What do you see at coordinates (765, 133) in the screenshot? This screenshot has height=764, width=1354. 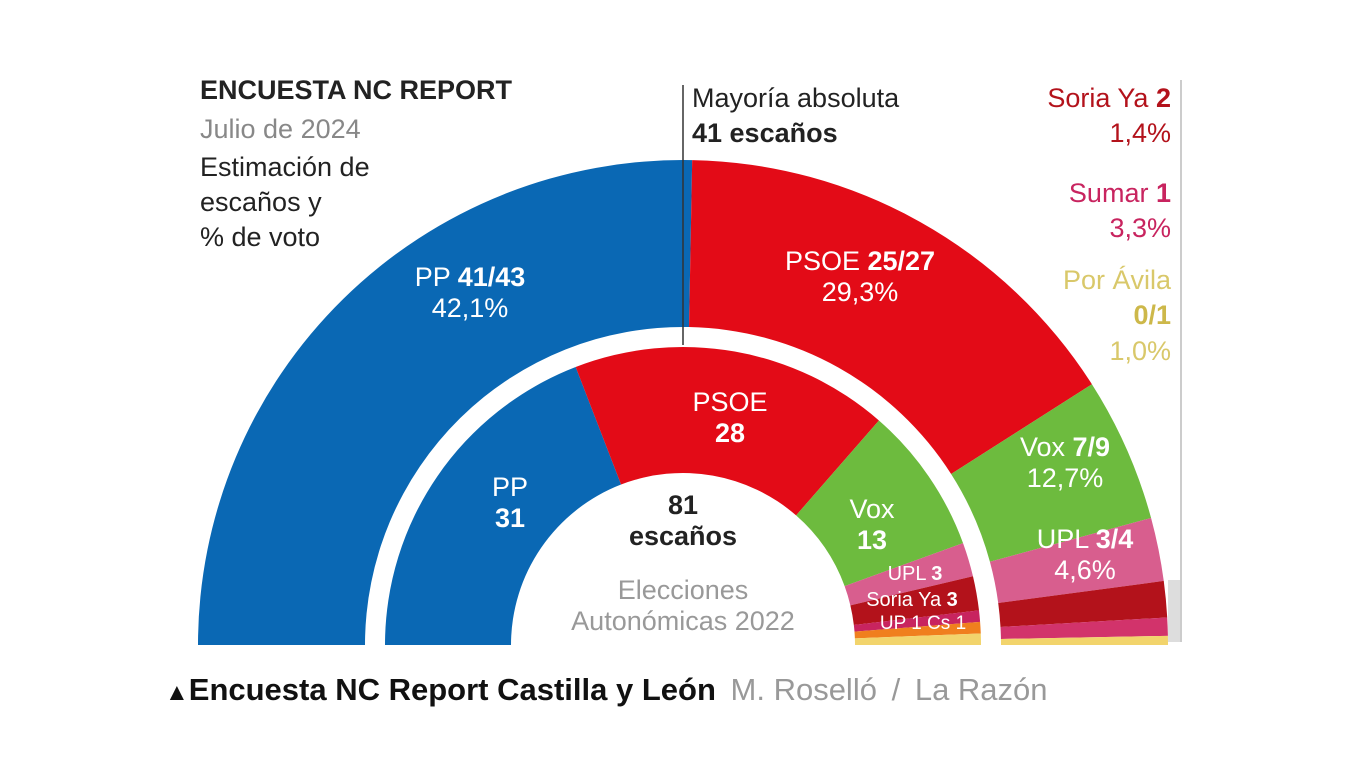 I see `majority-value: 41 escaños` at bounding box center [765, 133].